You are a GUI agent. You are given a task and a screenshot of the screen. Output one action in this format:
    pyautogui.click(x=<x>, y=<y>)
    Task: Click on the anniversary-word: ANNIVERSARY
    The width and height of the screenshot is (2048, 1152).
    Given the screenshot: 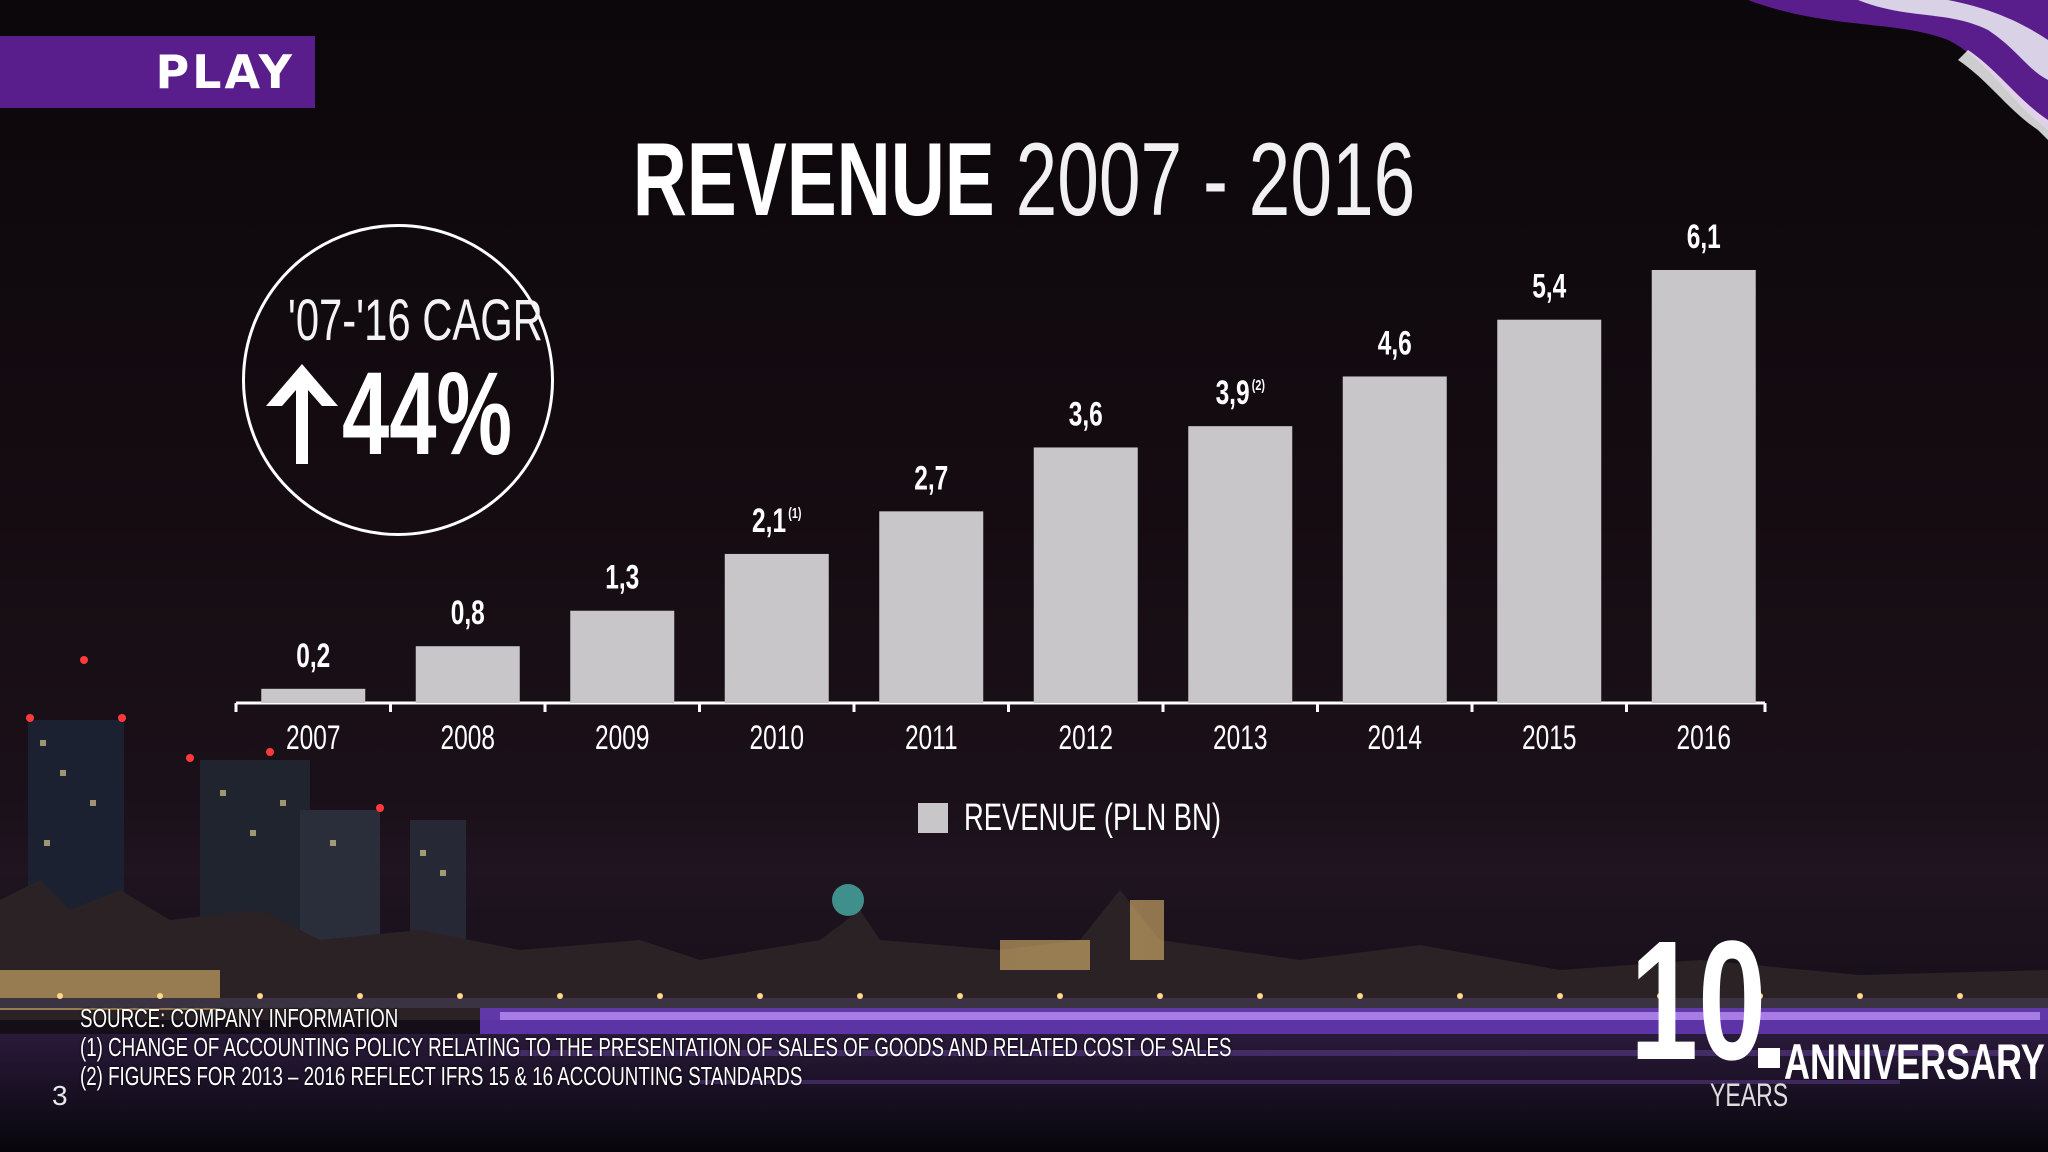 What is the action you would take?
    pyautogui.click(x=1914, y=1062)
    